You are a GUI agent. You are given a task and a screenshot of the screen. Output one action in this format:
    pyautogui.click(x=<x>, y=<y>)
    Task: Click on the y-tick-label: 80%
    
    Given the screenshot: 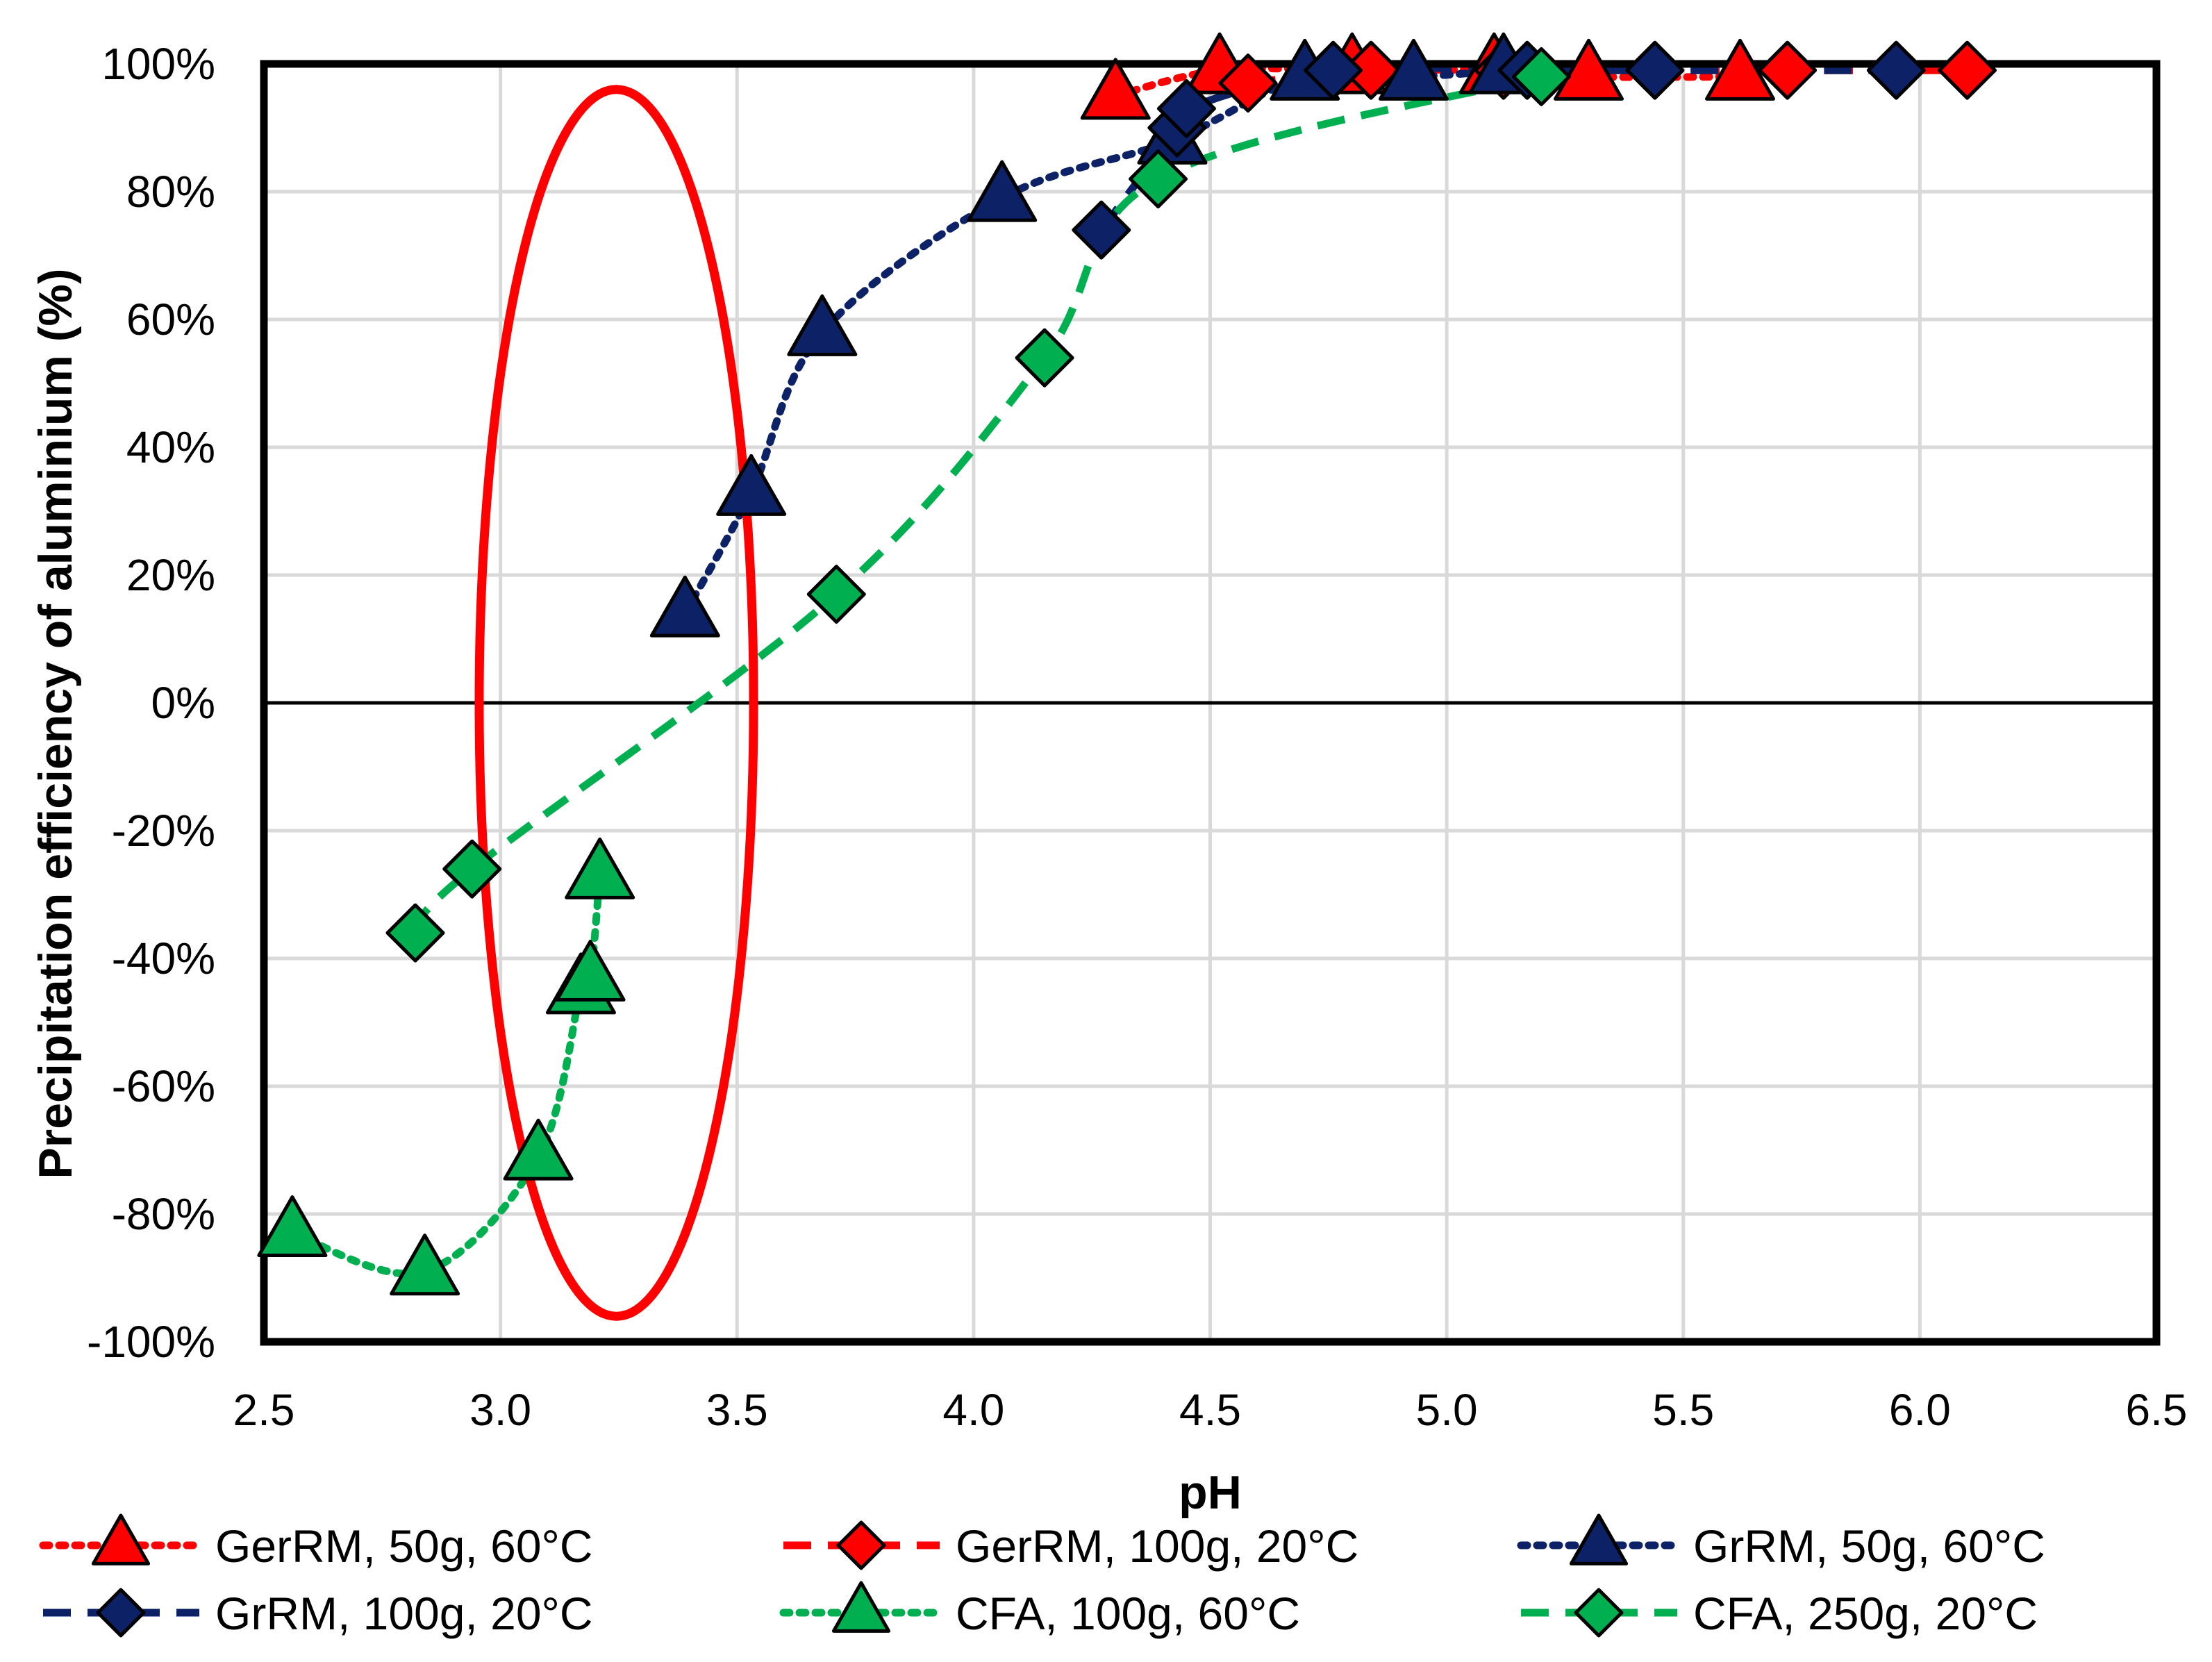 What is the action you would take?
    pyautogui.click(x=170, y=192)
    